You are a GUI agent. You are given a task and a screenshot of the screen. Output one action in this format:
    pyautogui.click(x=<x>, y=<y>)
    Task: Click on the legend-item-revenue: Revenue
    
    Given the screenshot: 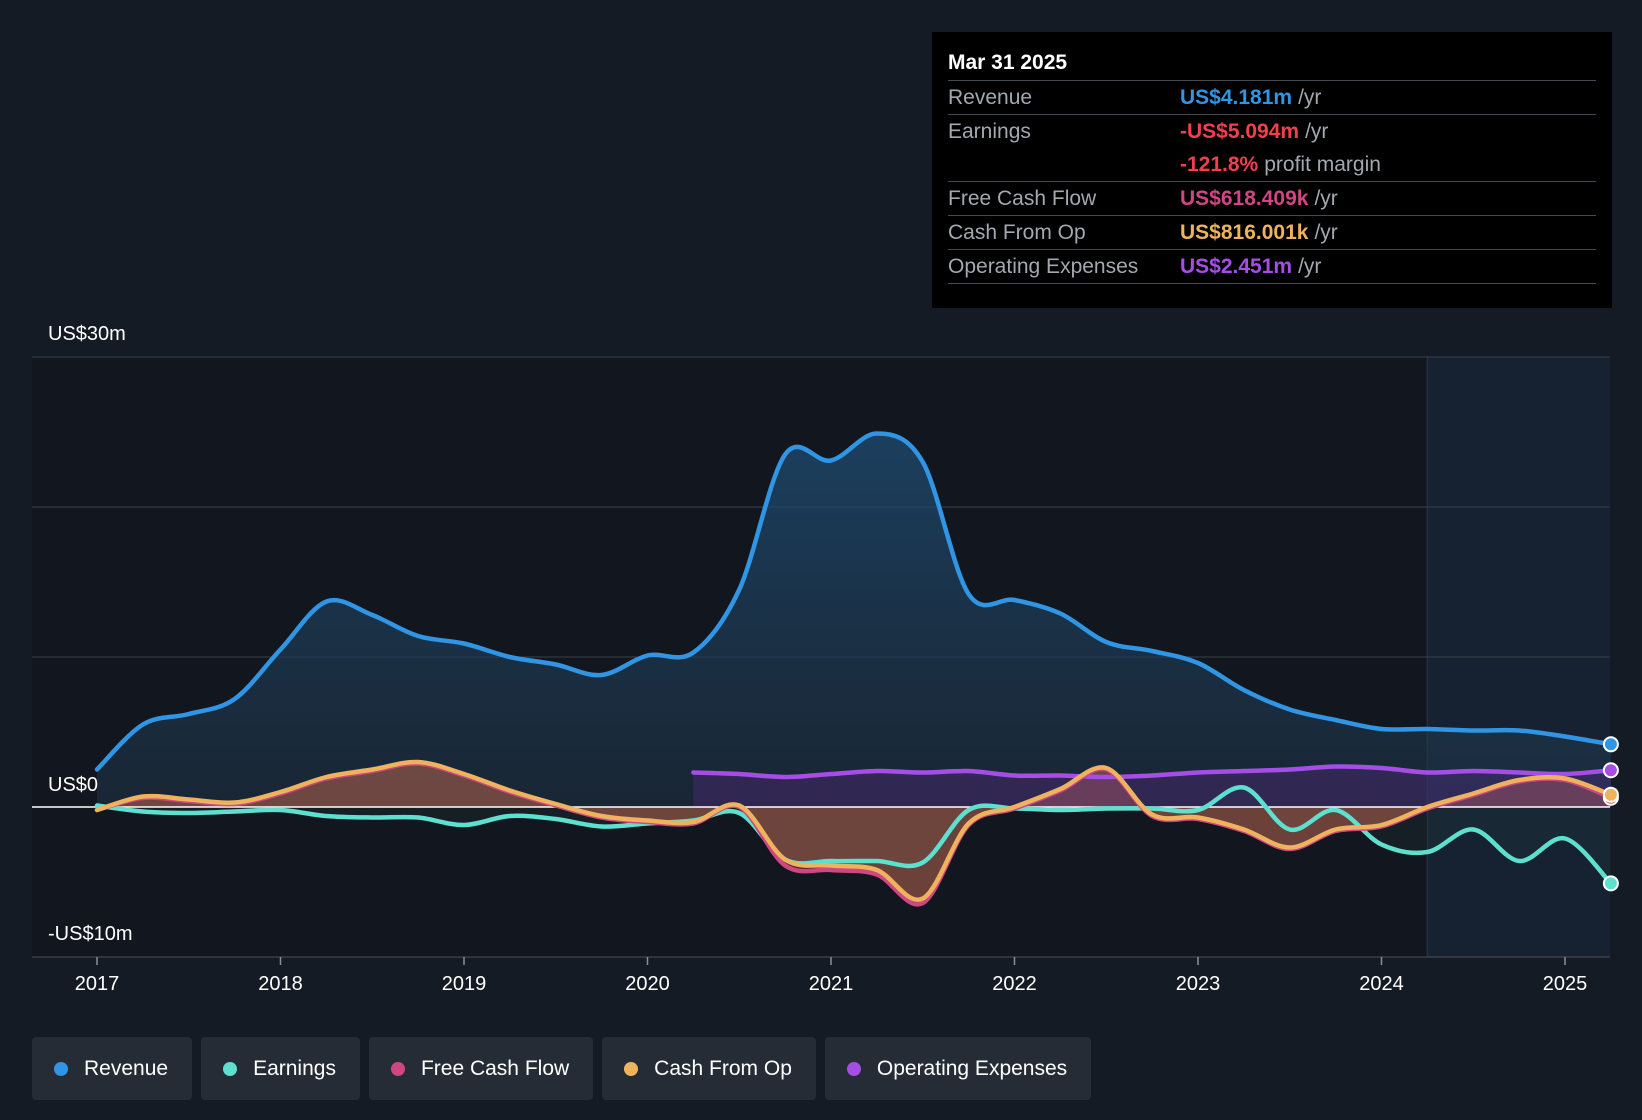 What is the action you would take?
    pyautogui.click(x=112, y=1068)
    